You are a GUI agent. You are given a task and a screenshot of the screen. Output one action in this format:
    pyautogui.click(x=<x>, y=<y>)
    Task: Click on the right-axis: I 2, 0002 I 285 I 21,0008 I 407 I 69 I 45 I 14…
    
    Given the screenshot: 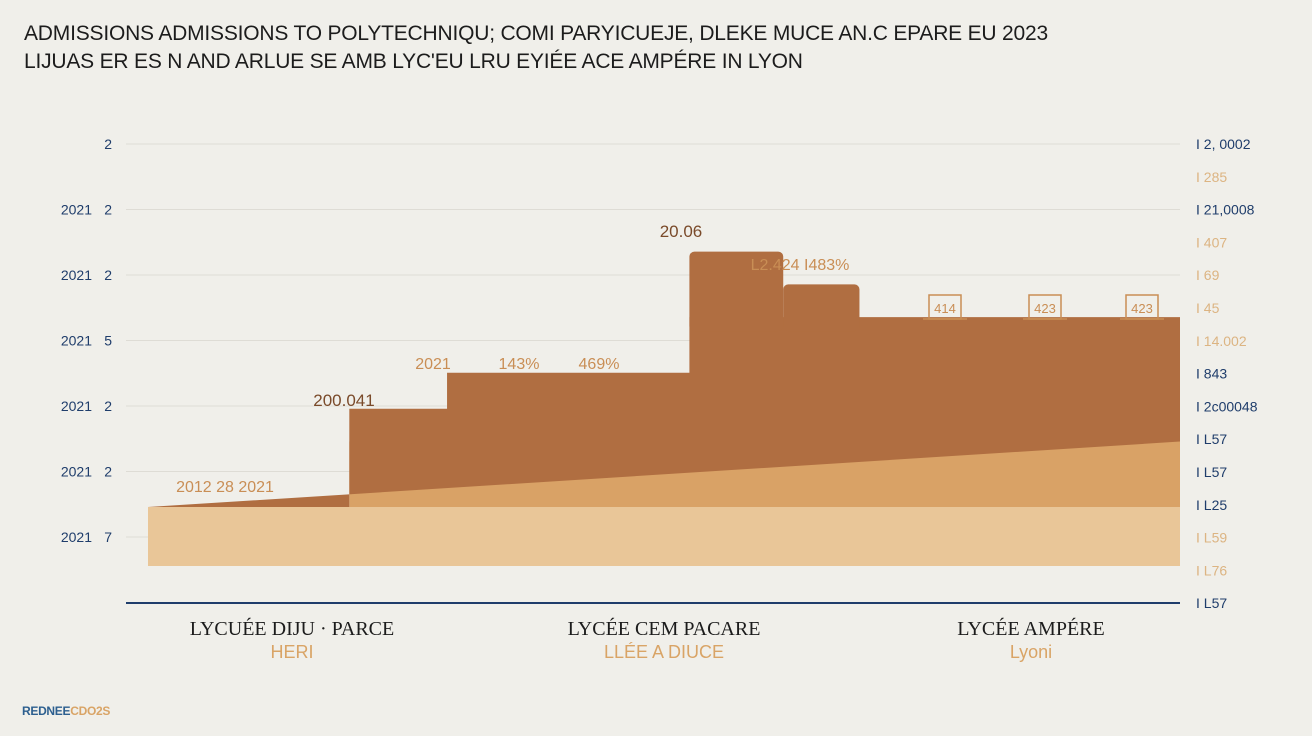 What is the action you would take?
    pyautogui.click(x=1227, y=373)
    